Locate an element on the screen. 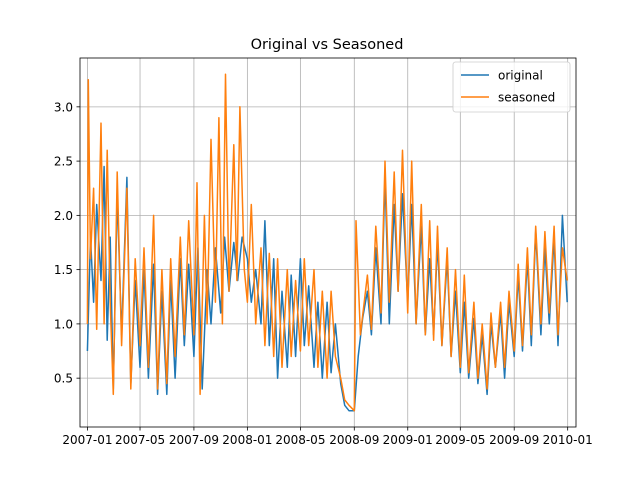 The image size is (640, 480). x-tick-label: 2007-05 is located at coordinates (140, 440).